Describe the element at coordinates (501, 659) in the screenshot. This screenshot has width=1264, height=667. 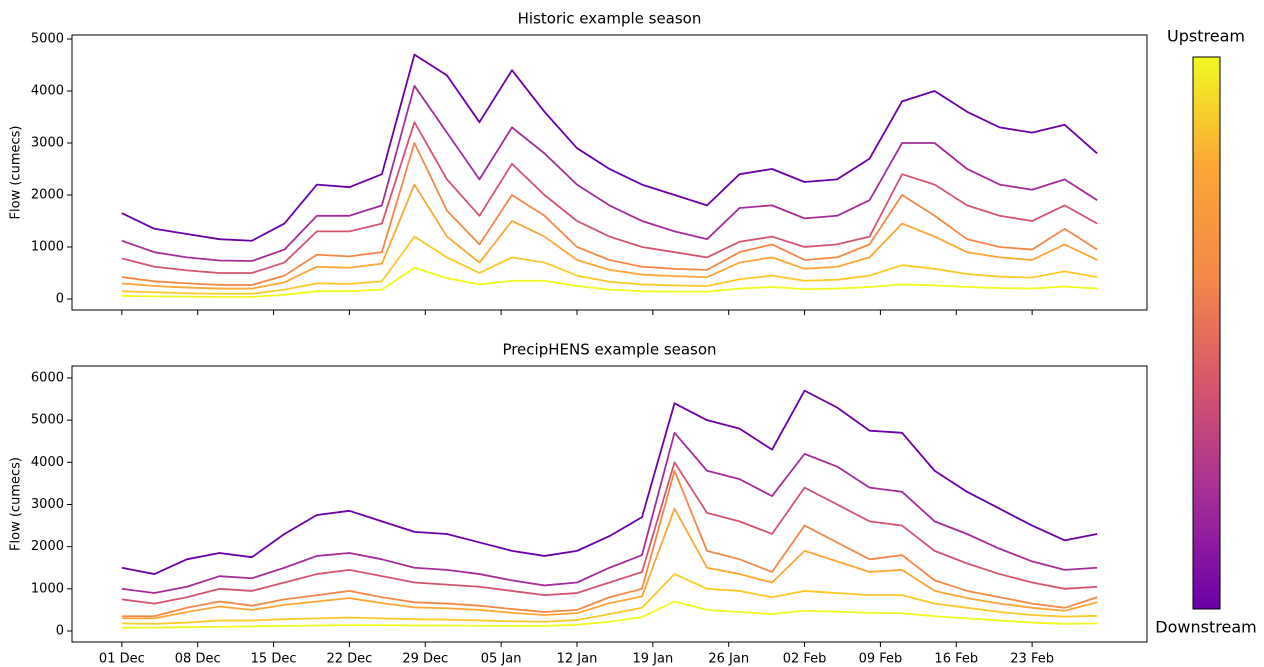
I see `x-tick-label: 05 Jan` at that location.